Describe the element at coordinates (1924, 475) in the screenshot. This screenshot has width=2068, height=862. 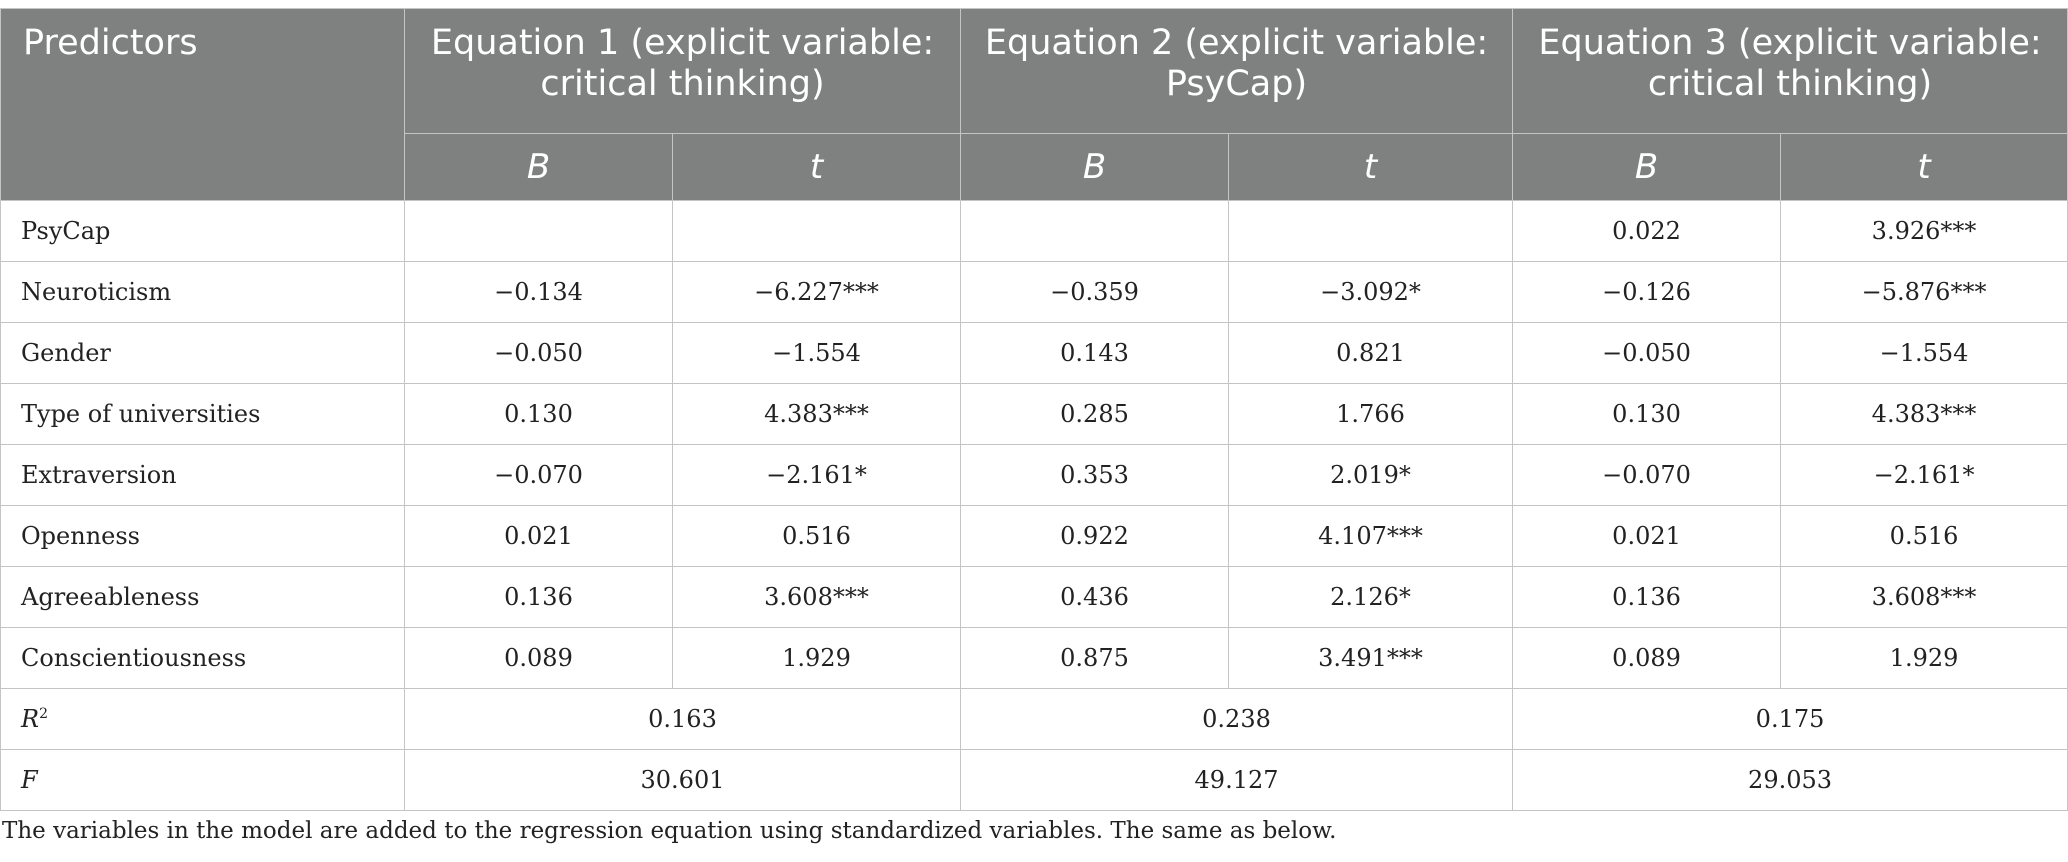
I see `eq3-t-cell: −2.161*` at that location.